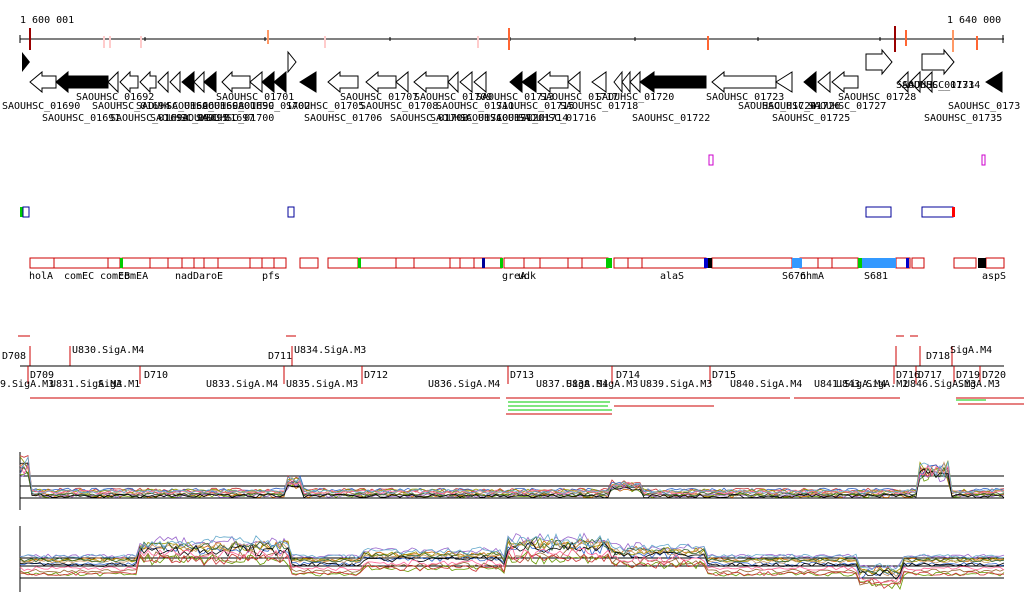 This screenshot has height=615, width=1024. I want to click on gene-label: SAOUHSC_01727, so click(847, 106).